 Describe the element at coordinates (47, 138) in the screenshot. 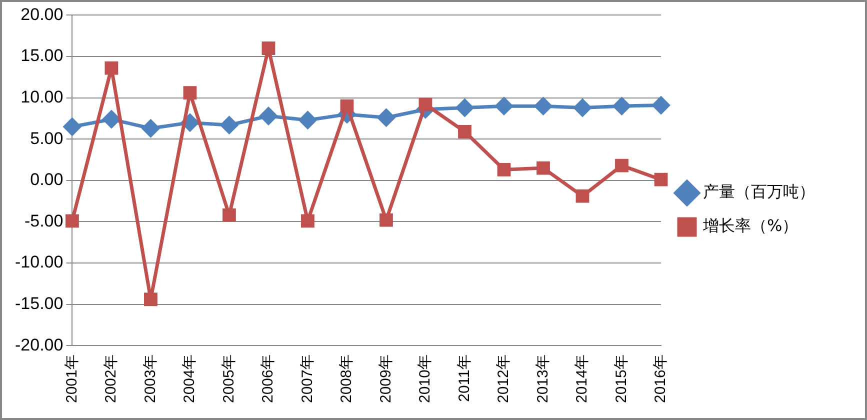

I see `y-tick-label: 5.00` at that location.